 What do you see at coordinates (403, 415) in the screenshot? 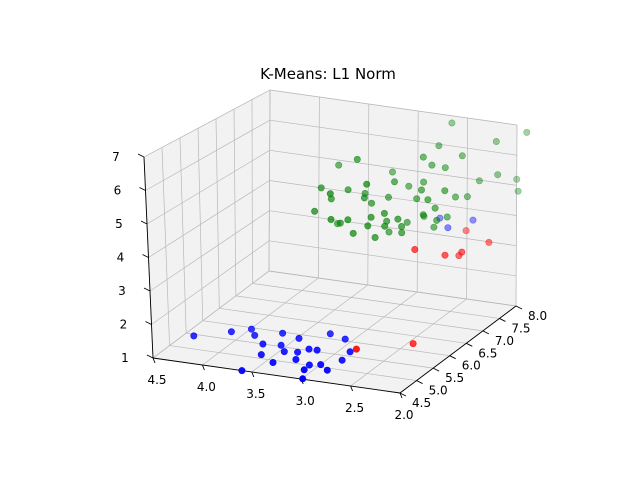
I see `x-tick-label: 2.0` at bounding box center [403, 415].